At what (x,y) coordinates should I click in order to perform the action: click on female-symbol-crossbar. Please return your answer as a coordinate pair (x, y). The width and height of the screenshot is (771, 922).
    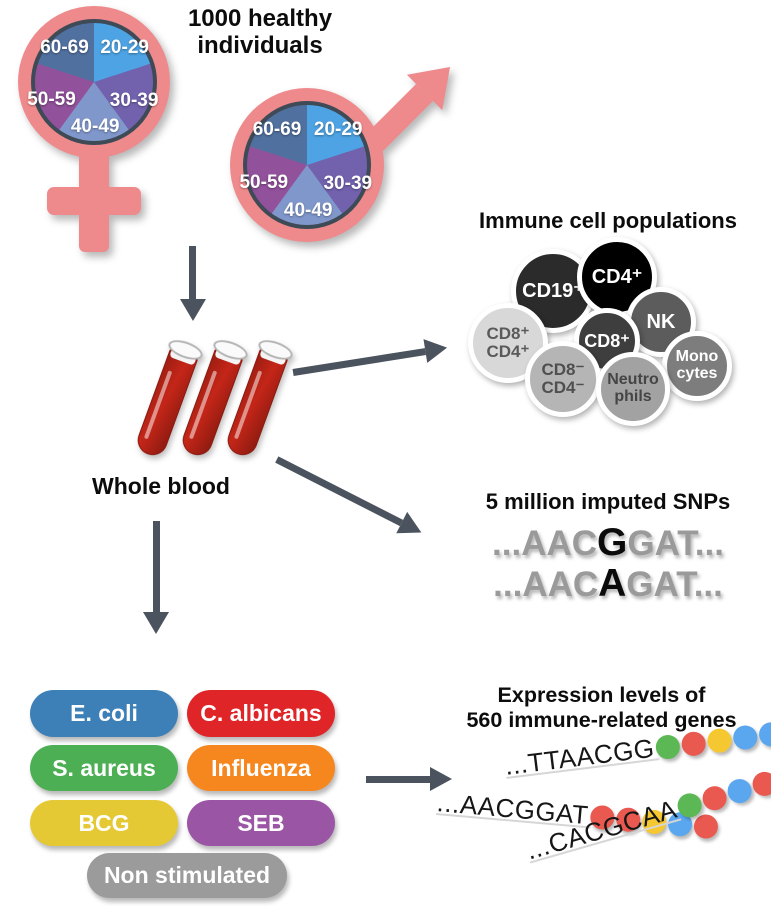
    Looking at the image, I should click on (94, 201).